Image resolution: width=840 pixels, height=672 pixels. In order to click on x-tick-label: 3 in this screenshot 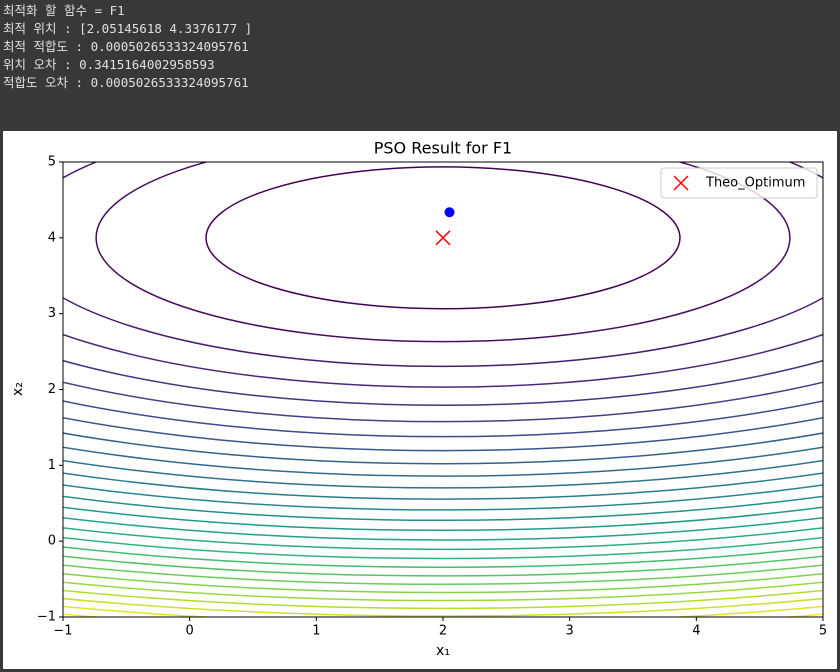, I will do `click(570, 631)`.